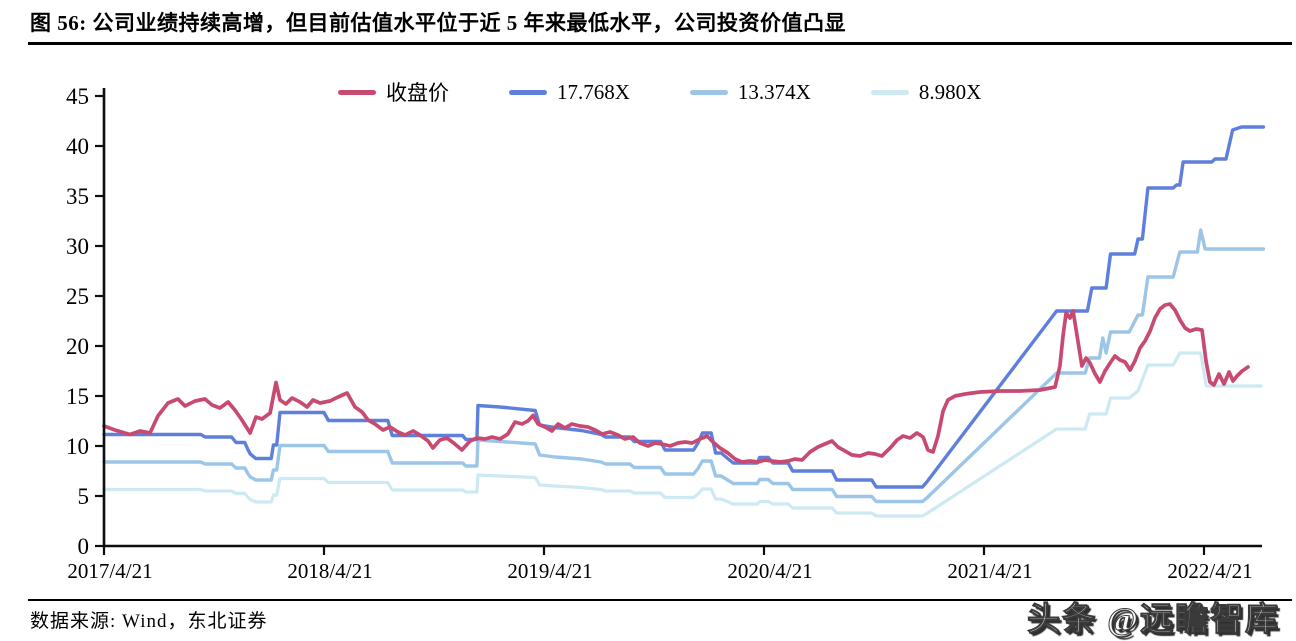 Image resolution: width=1296 pixels, height=641 pixels. I want to click on svg-text: 10, so click(77, 446).